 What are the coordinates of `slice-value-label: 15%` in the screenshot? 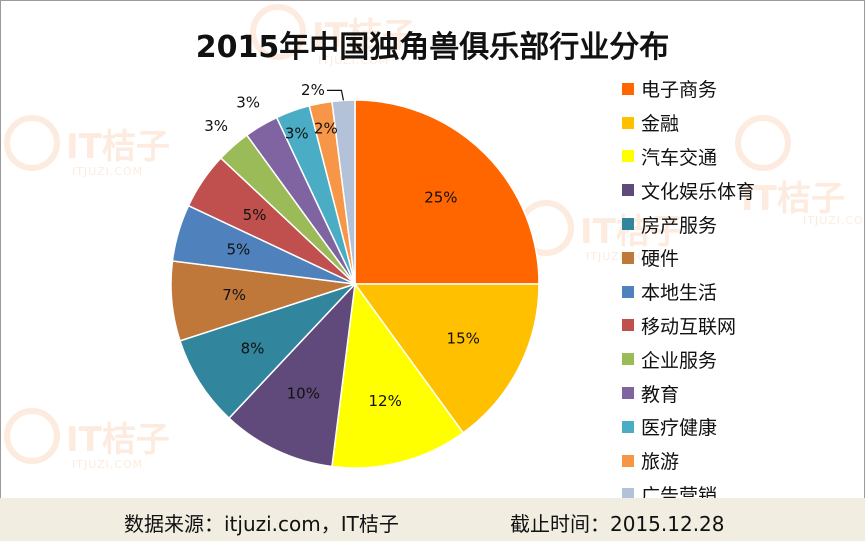 It's located at (463, 339).